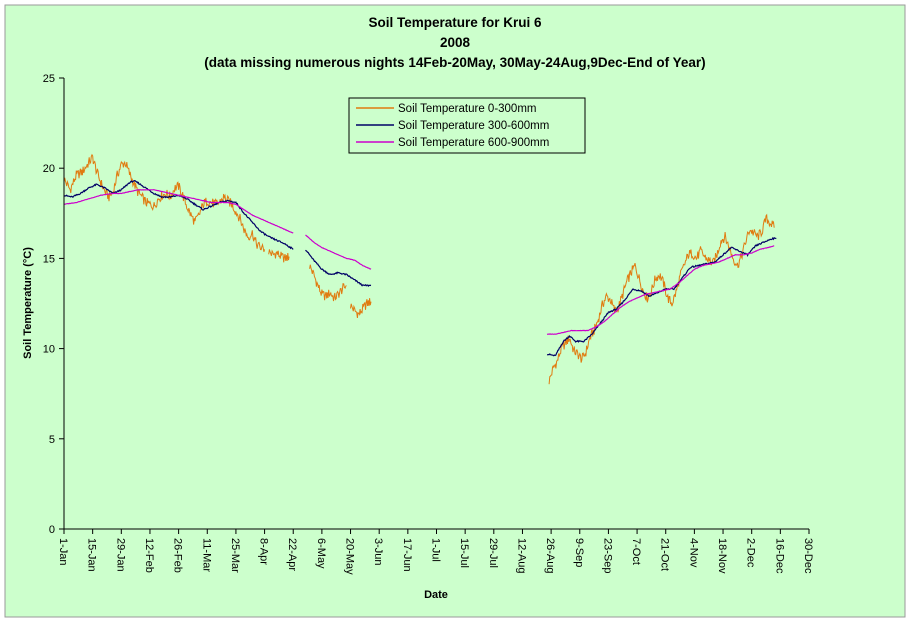 The image size is (911, 628). What do you see at coordinates (550, 555) in the screenshot?
I see `x-tick-label: 26-Aug` at bounding box center [550, 555].